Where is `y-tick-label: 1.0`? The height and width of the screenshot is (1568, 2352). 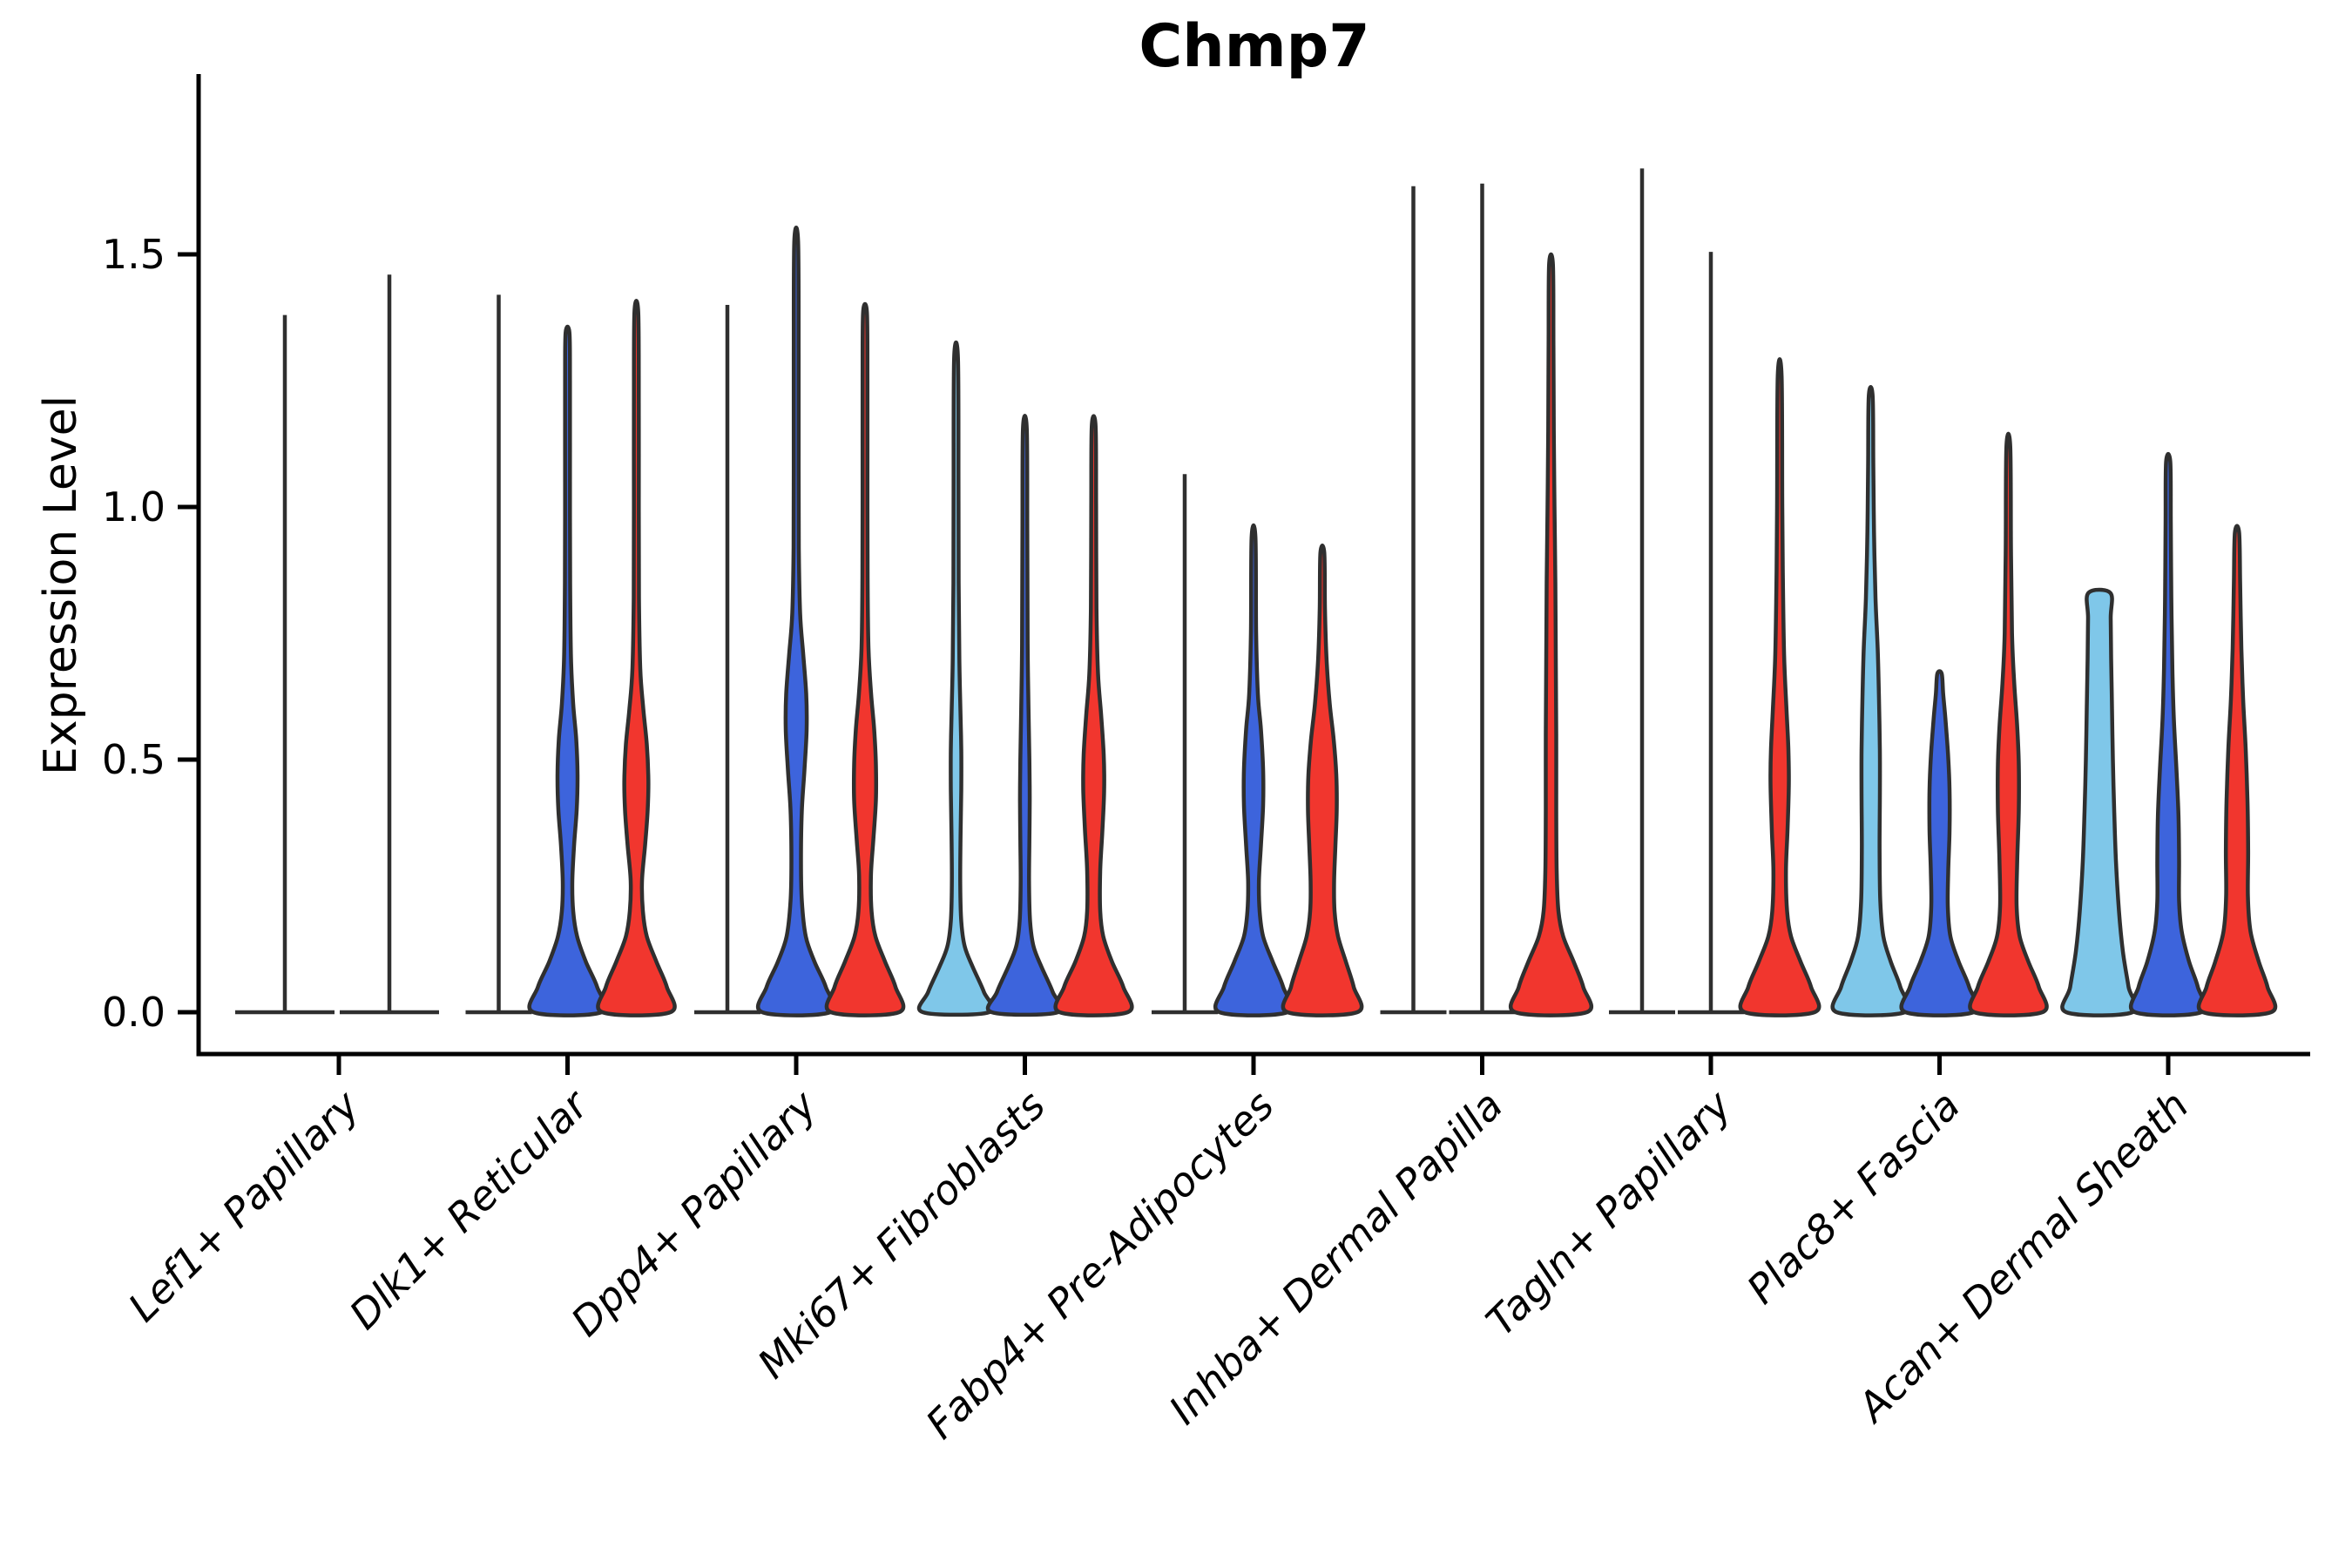 y-tick-label: 1.0 is located at coordinates (134, 507).